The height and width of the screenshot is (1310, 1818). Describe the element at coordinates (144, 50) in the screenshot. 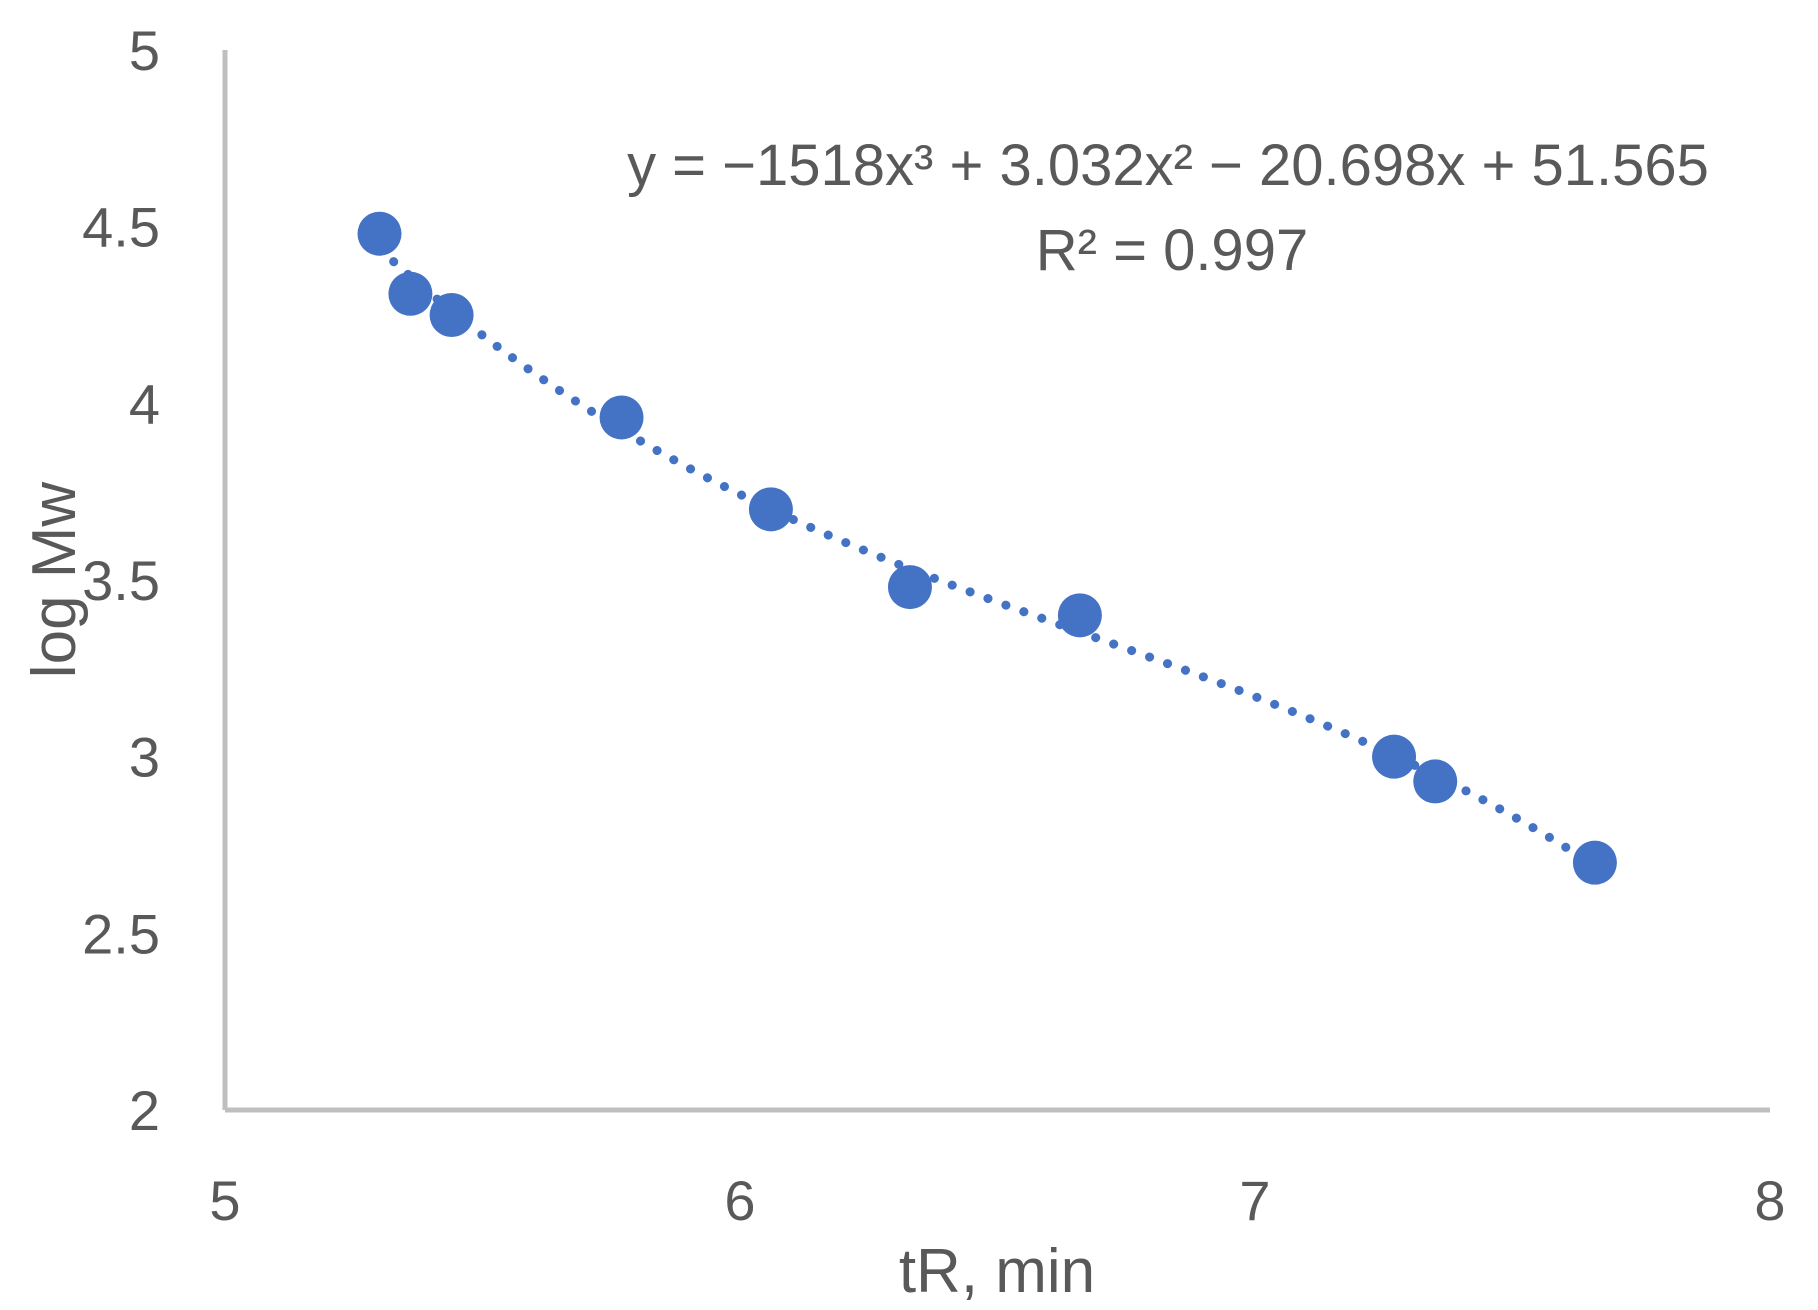

I see `y-tick-label: 5` at that location.